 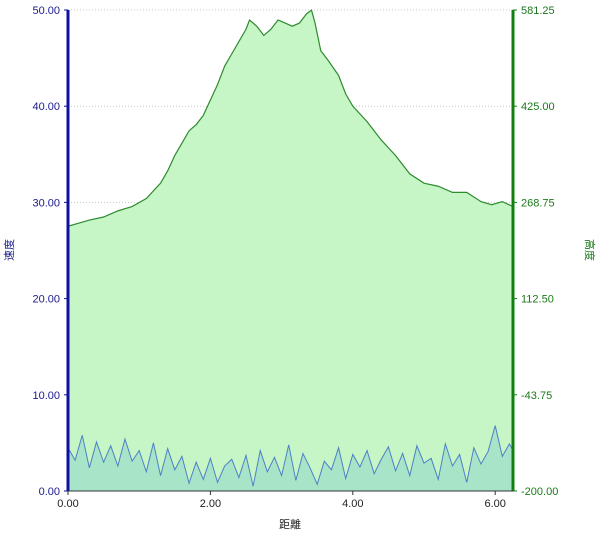 I want to click on speed-area, so click(x=290, y=458).